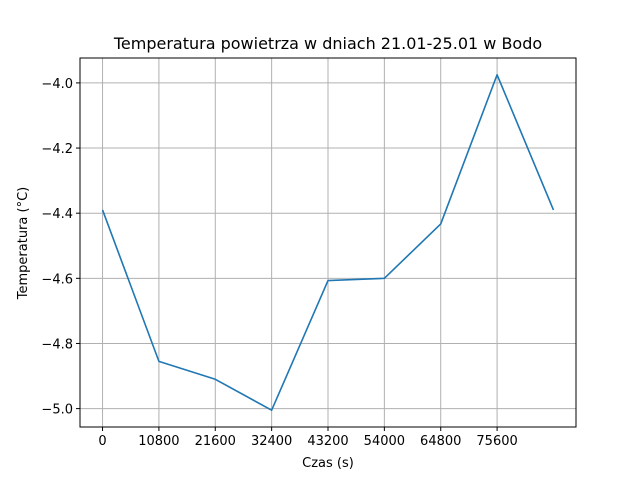 This screenshot has height=480, width=640. I want to click on x-axis-ticks: 0 10800 21600 32400 43200 54000 64800 75600, so click(308, 438).